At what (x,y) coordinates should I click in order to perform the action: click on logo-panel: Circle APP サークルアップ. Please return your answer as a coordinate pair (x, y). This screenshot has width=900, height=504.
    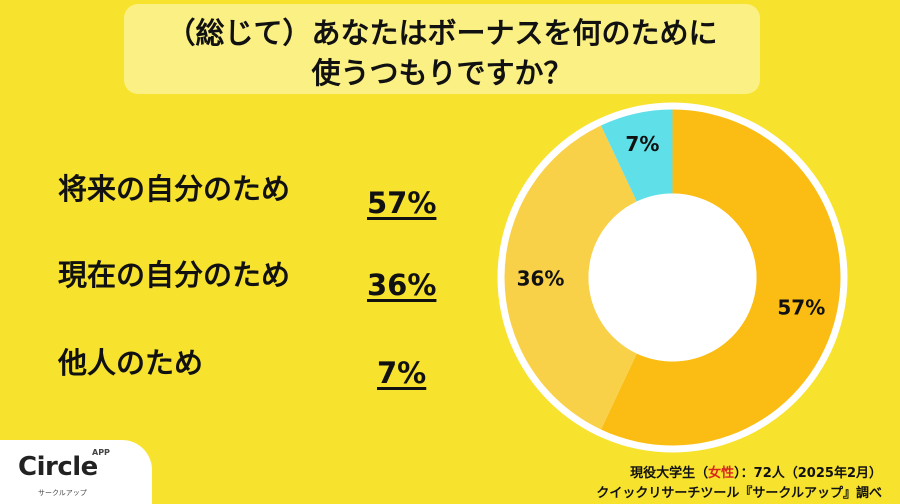
    Looking at the image, I should click on (76, 472).